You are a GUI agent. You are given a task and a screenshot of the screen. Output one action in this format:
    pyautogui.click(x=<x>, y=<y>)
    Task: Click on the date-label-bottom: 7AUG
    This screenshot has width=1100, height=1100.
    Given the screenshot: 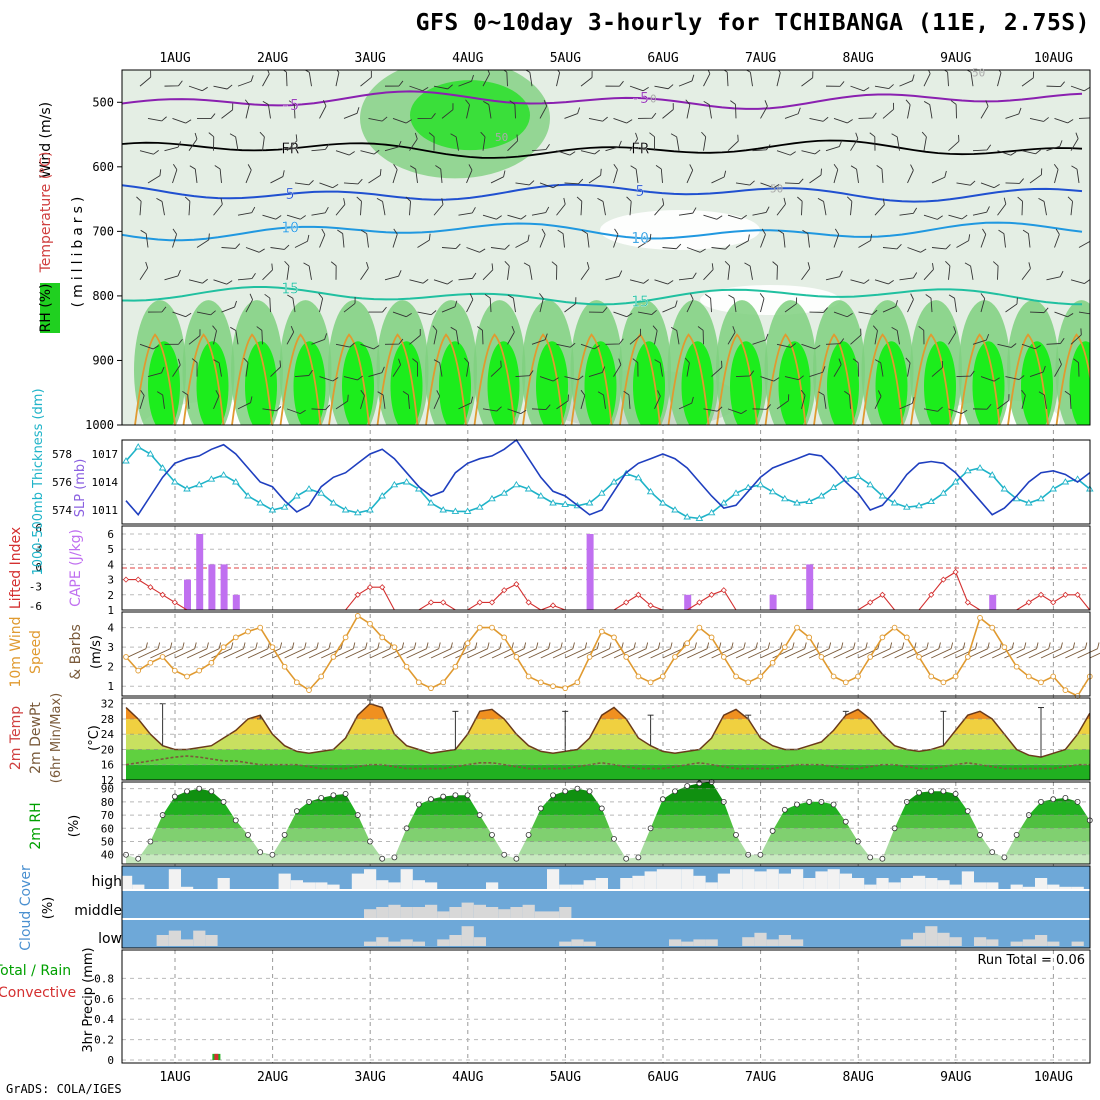 What is the action you would take?
    pyautogui.click(x=760, y=1077)
    